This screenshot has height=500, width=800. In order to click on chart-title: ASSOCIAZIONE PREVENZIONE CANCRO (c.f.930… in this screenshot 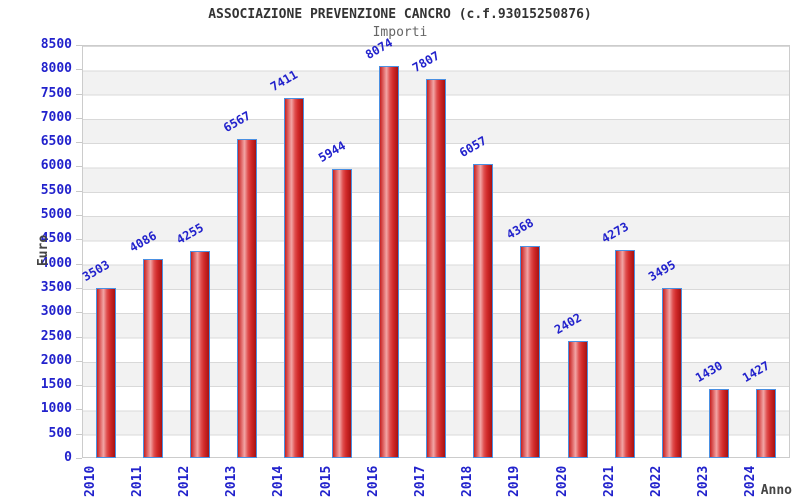, I will do `click(400, 14)`.